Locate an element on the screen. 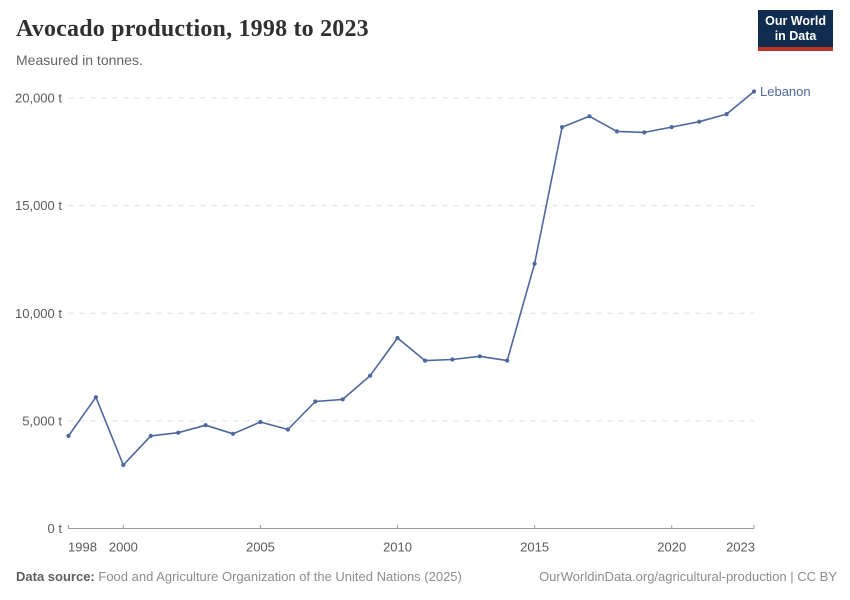  data-point-2010 is located at coordinates (397, 338).